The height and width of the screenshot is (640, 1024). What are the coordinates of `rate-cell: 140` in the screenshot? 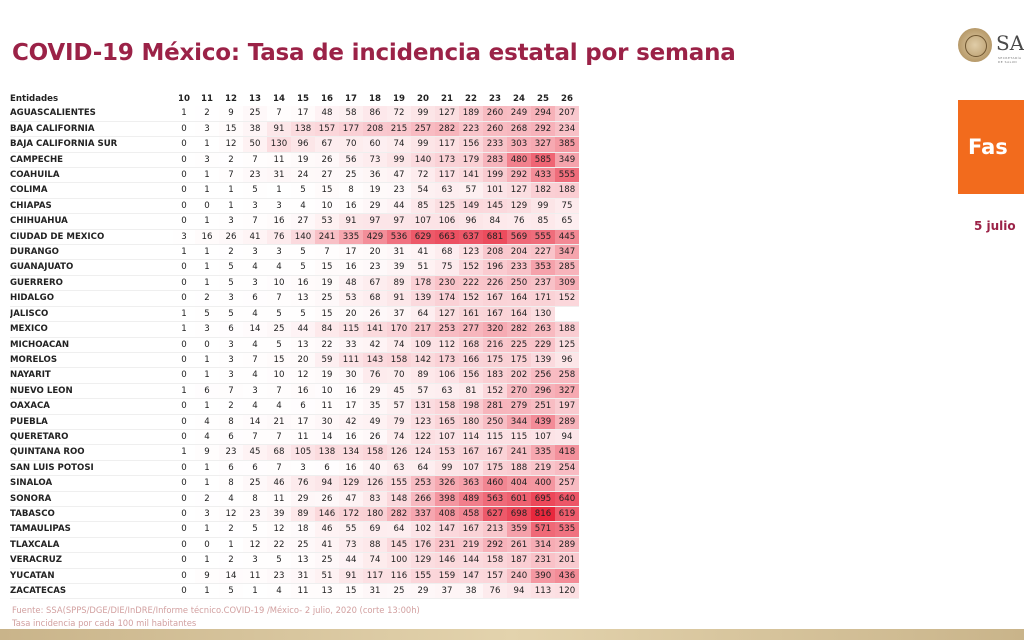 It's located at (303, 237).